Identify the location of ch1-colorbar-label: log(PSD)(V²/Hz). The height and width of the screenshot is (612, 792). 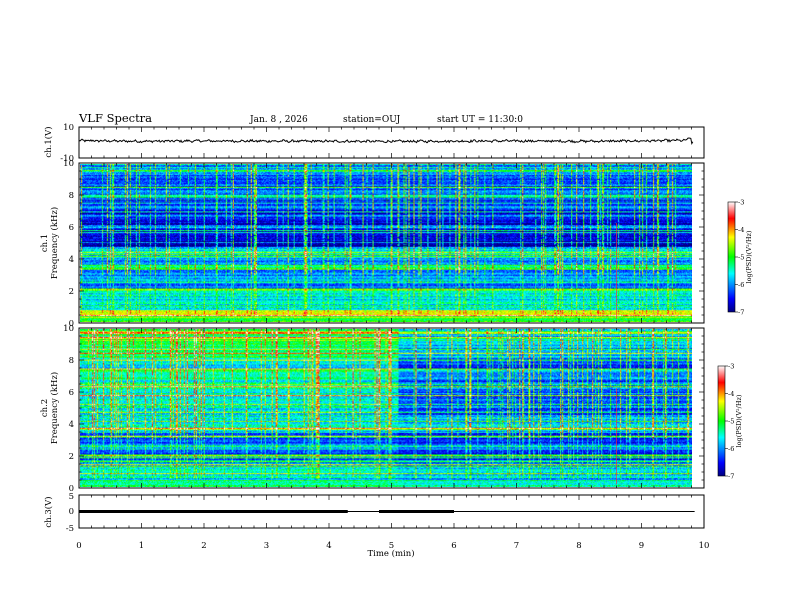
(749, 256).